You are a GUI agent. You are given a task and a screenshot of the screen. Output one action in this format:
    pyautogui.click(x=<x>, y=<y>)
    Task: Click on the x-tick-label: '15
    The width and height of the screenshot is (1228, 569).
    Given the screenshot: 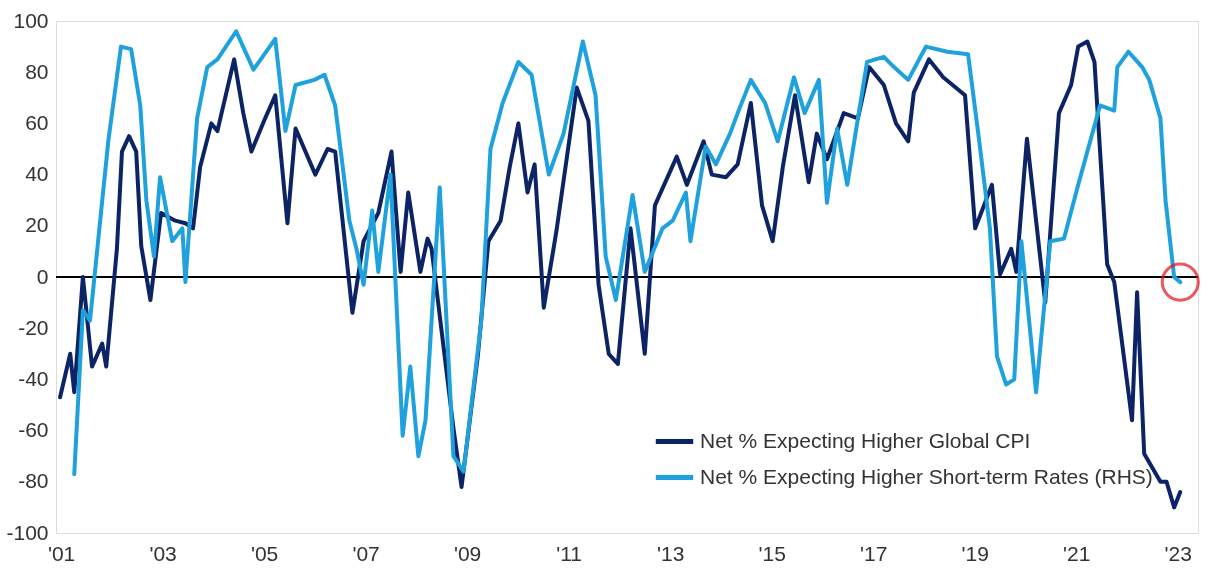 What is the action you would take?
    pyautogui.click(x=772, y=553)
    